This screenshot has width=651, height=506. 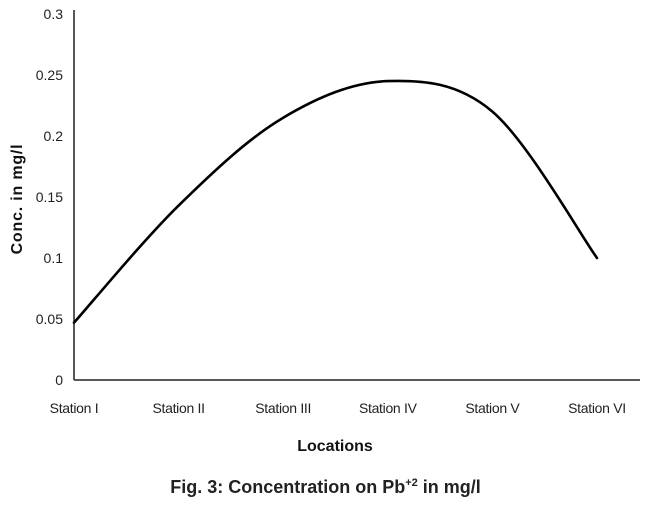 I want to click on figure-caption: Fig. 3: Concentration on Pb+2 in mg/l, so click(x=325, y=487).